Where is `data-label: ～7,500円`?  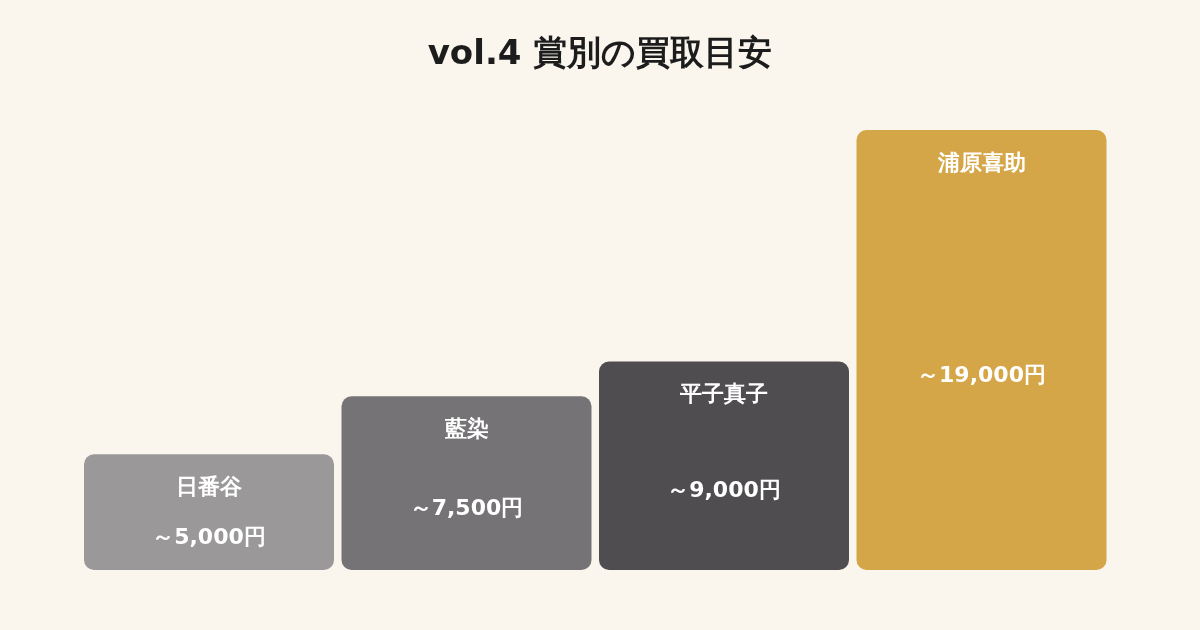
data-label: ～7,500円 is located at coordinates (466, 507).